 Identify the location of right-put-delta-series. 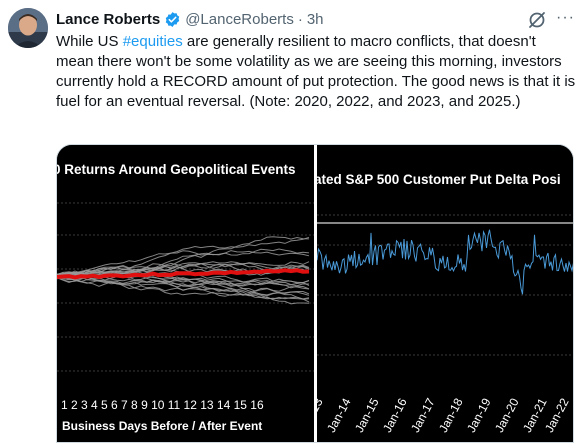
(445, 262).